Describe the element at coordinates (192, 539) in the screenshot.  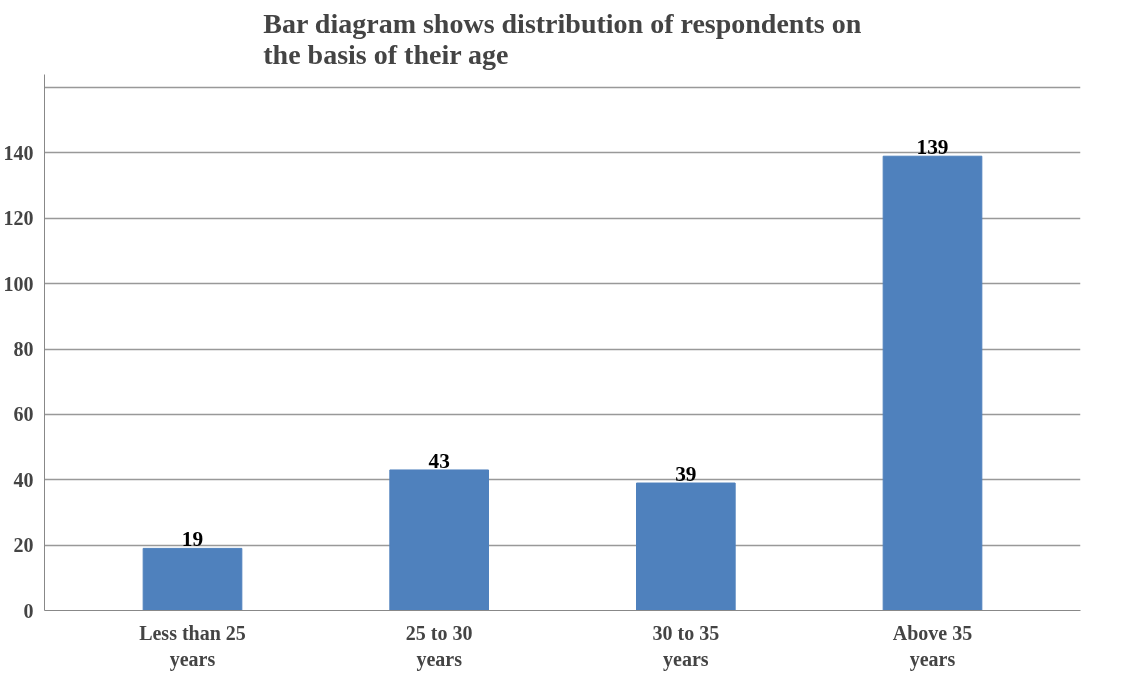
I see `data-label: 19` at that location.